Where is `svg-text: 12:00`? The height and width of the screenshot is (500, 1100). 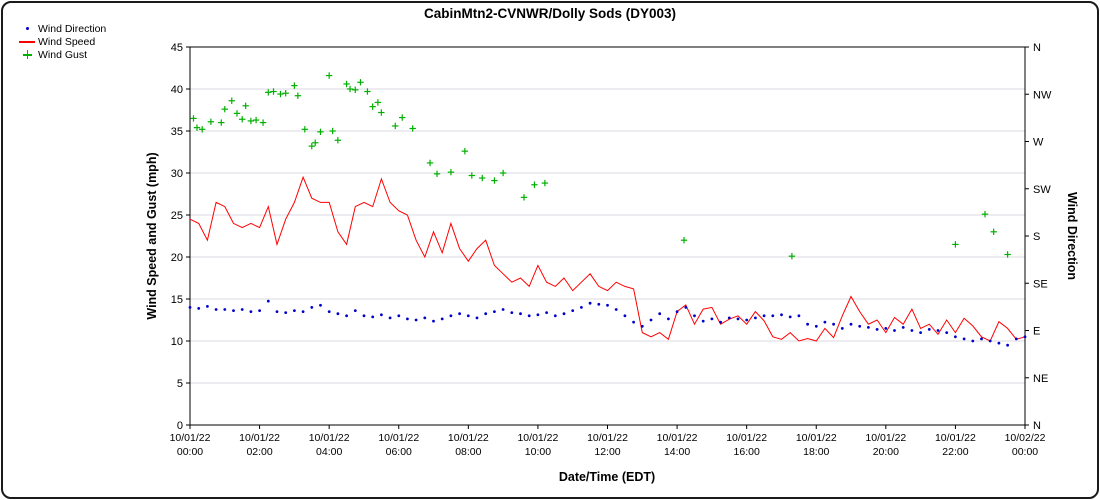
svg-text: 12:00 is located at coordinates (607, 452).